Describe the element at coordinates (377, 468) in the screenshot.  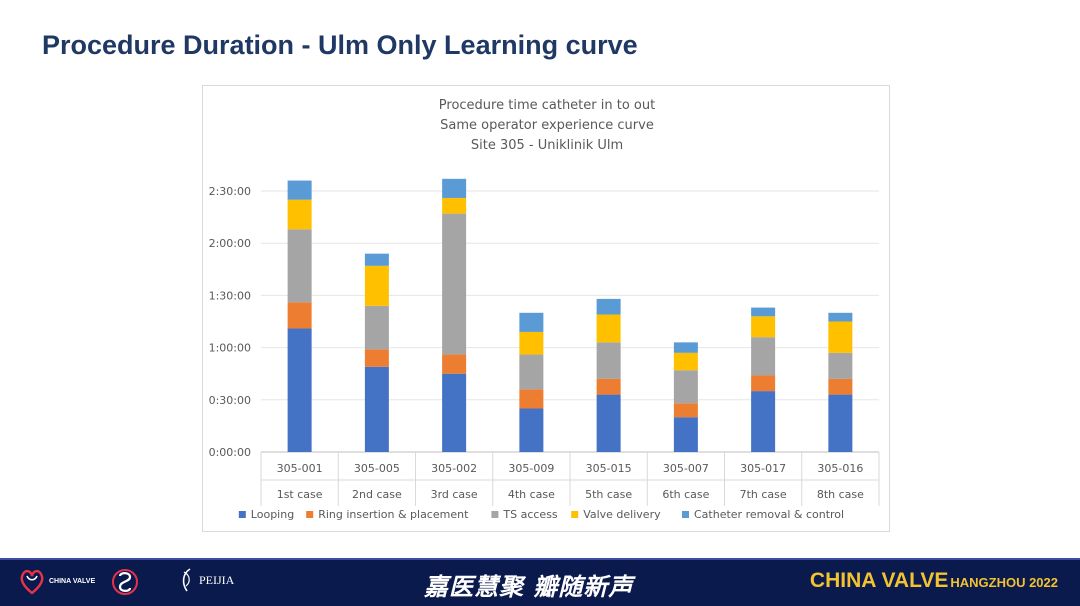
I see `x-tick-label: 305-005` at that location.